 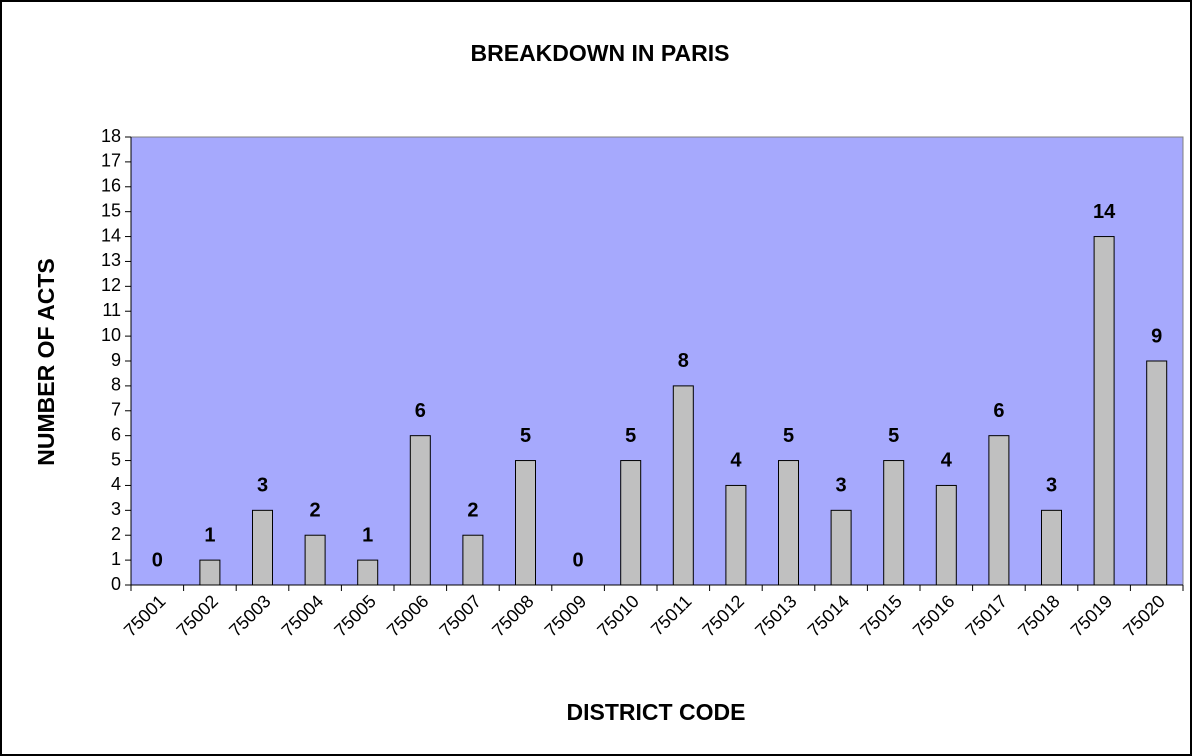 What do you see at coordinates (116, 509) in the screenshot?
I see `y-tick-label: 3` at bounding box center [116, 509].